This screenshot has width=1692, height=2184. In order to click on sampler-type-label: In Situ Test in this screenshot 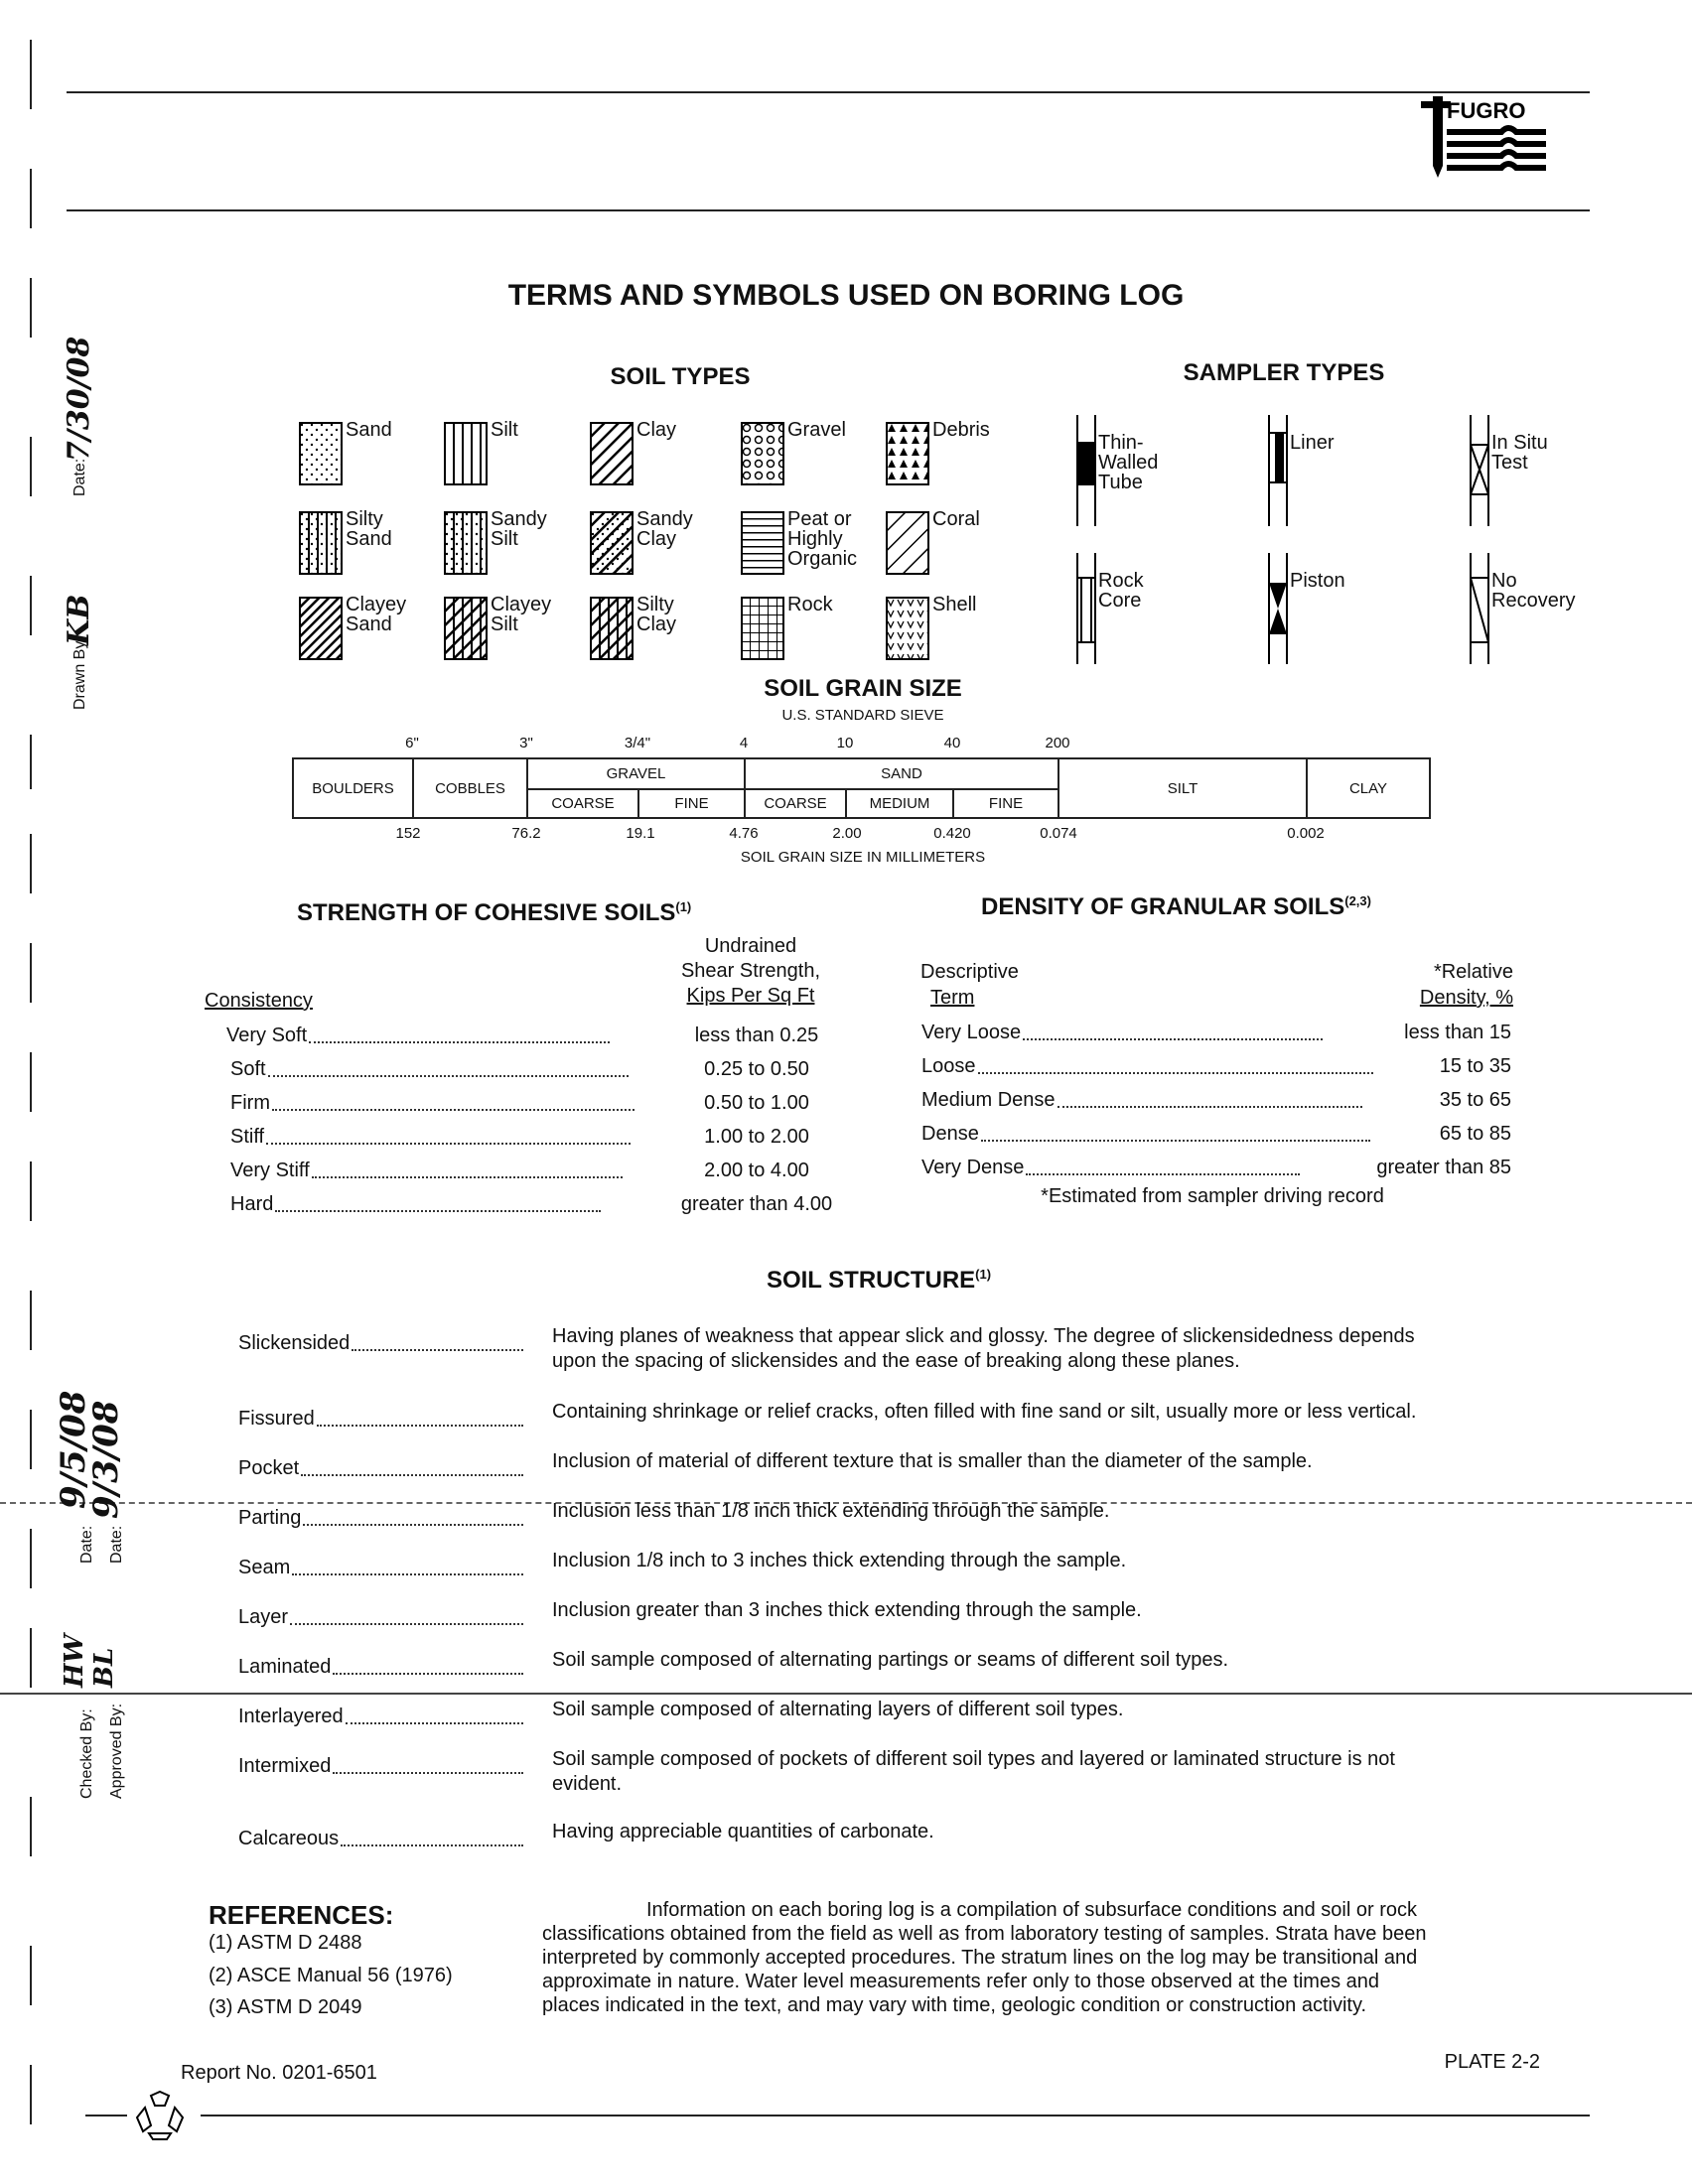, I will do `click(1519, 453)`.